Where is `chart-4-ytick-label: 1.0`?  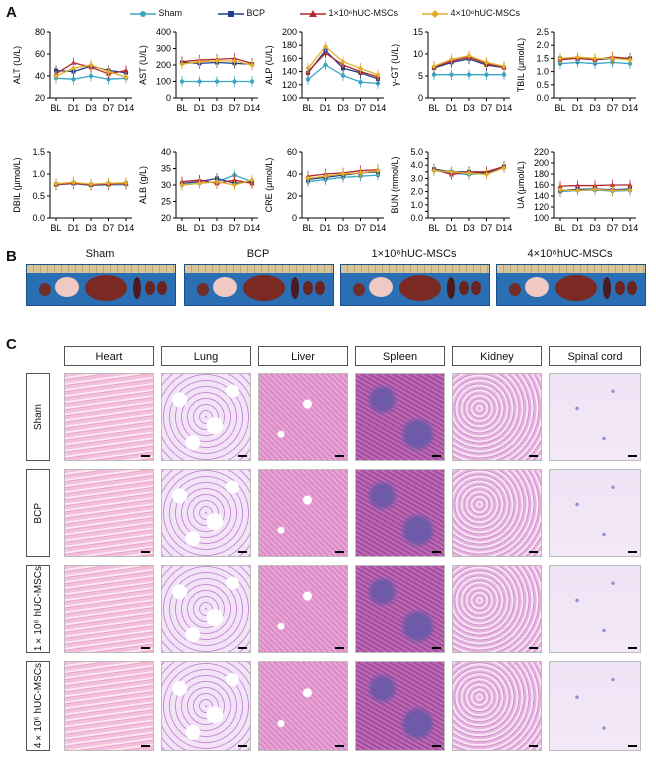 chart-4-ytick-label: 1.0 is located at coordinates (542, 72).